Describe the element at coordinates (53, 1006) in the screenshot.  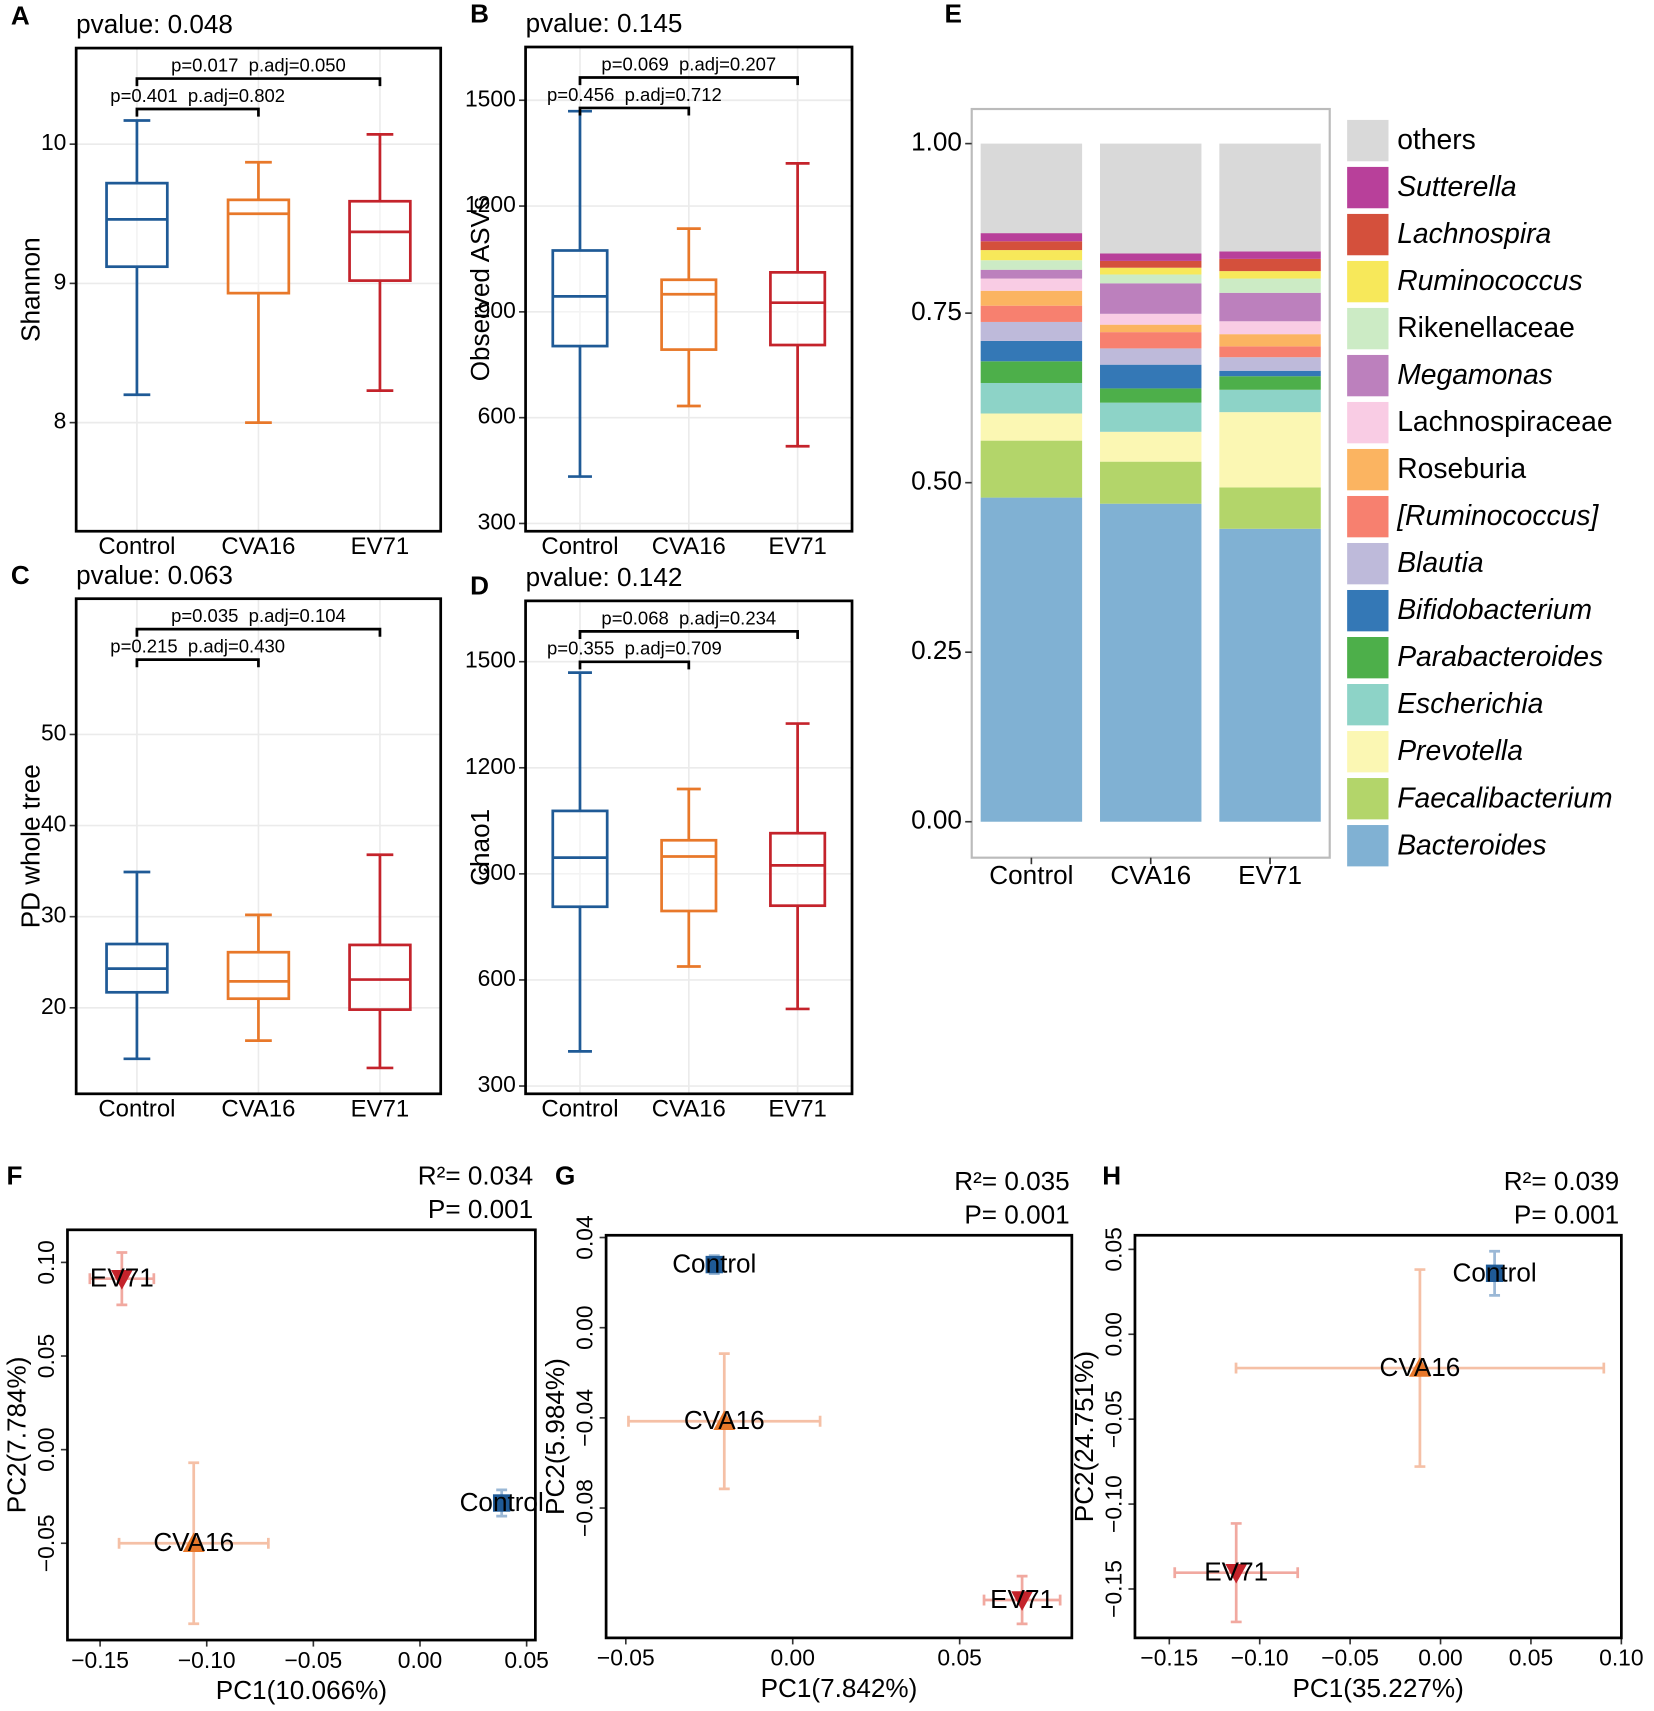
I see `y-tick-label: 20` at that location.